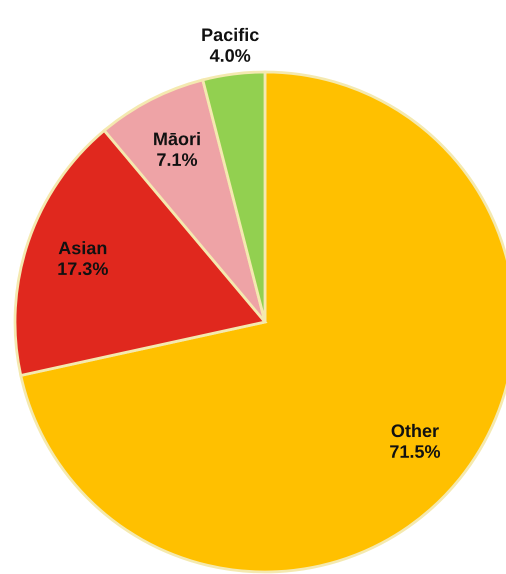 The height and width of the screenshot is (574, 506). I want to click on slice-label: Other, so click(415, 431).